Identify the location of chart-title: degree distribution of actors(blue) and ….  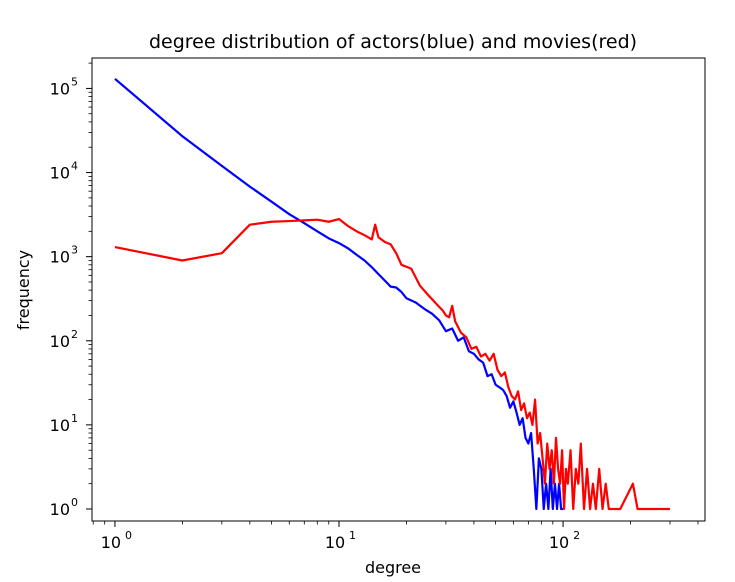
(393, 42).